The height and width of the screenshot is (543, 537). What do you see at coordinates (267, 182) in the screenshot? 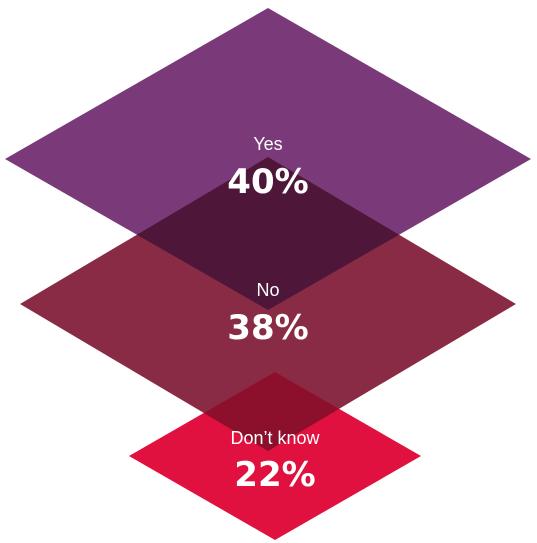
I see `value-label-yes: 40%` at bounding box center [267, 182].